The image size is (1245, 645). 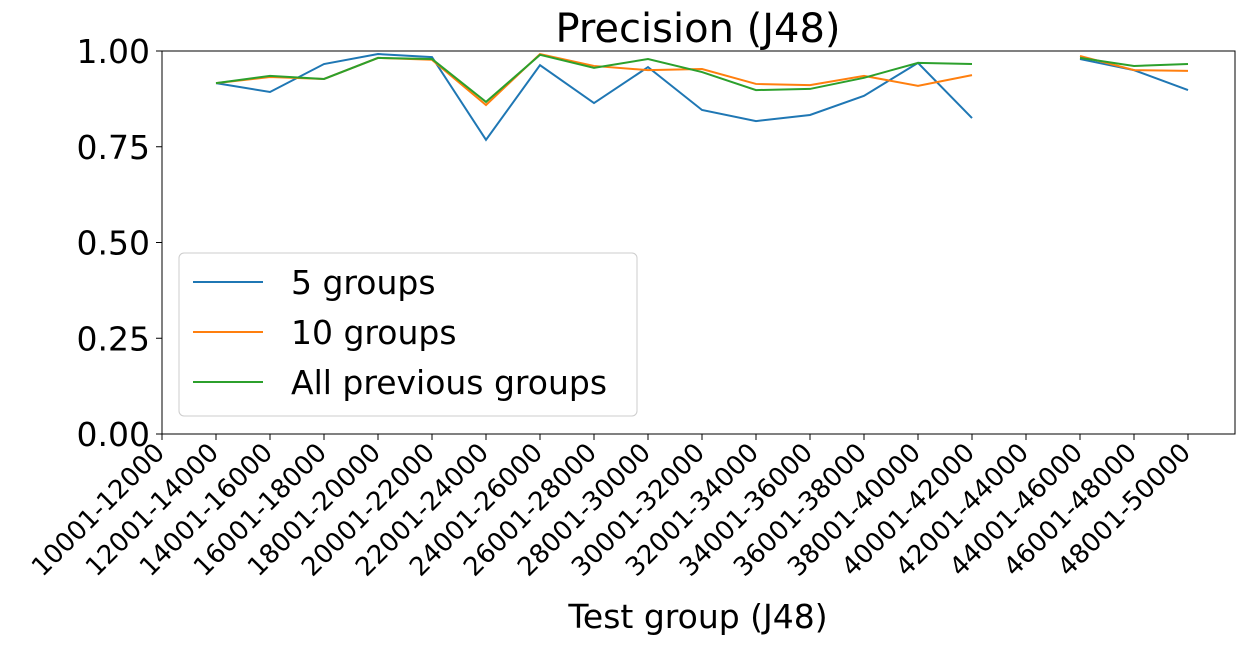 What do you see at coordinates (697, 29) in the screenshot?
I see `chart-title: Precision (J48)` at bounding box center [697, 29].